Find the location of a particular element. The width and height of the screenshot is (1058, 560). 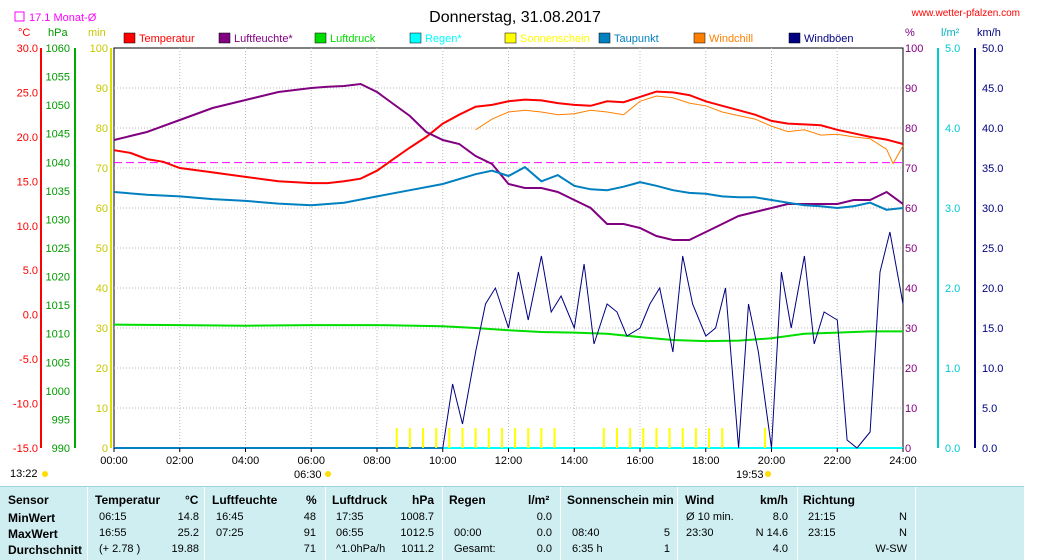

sun-tick-label: 50 is located at coordinates (102, 249).